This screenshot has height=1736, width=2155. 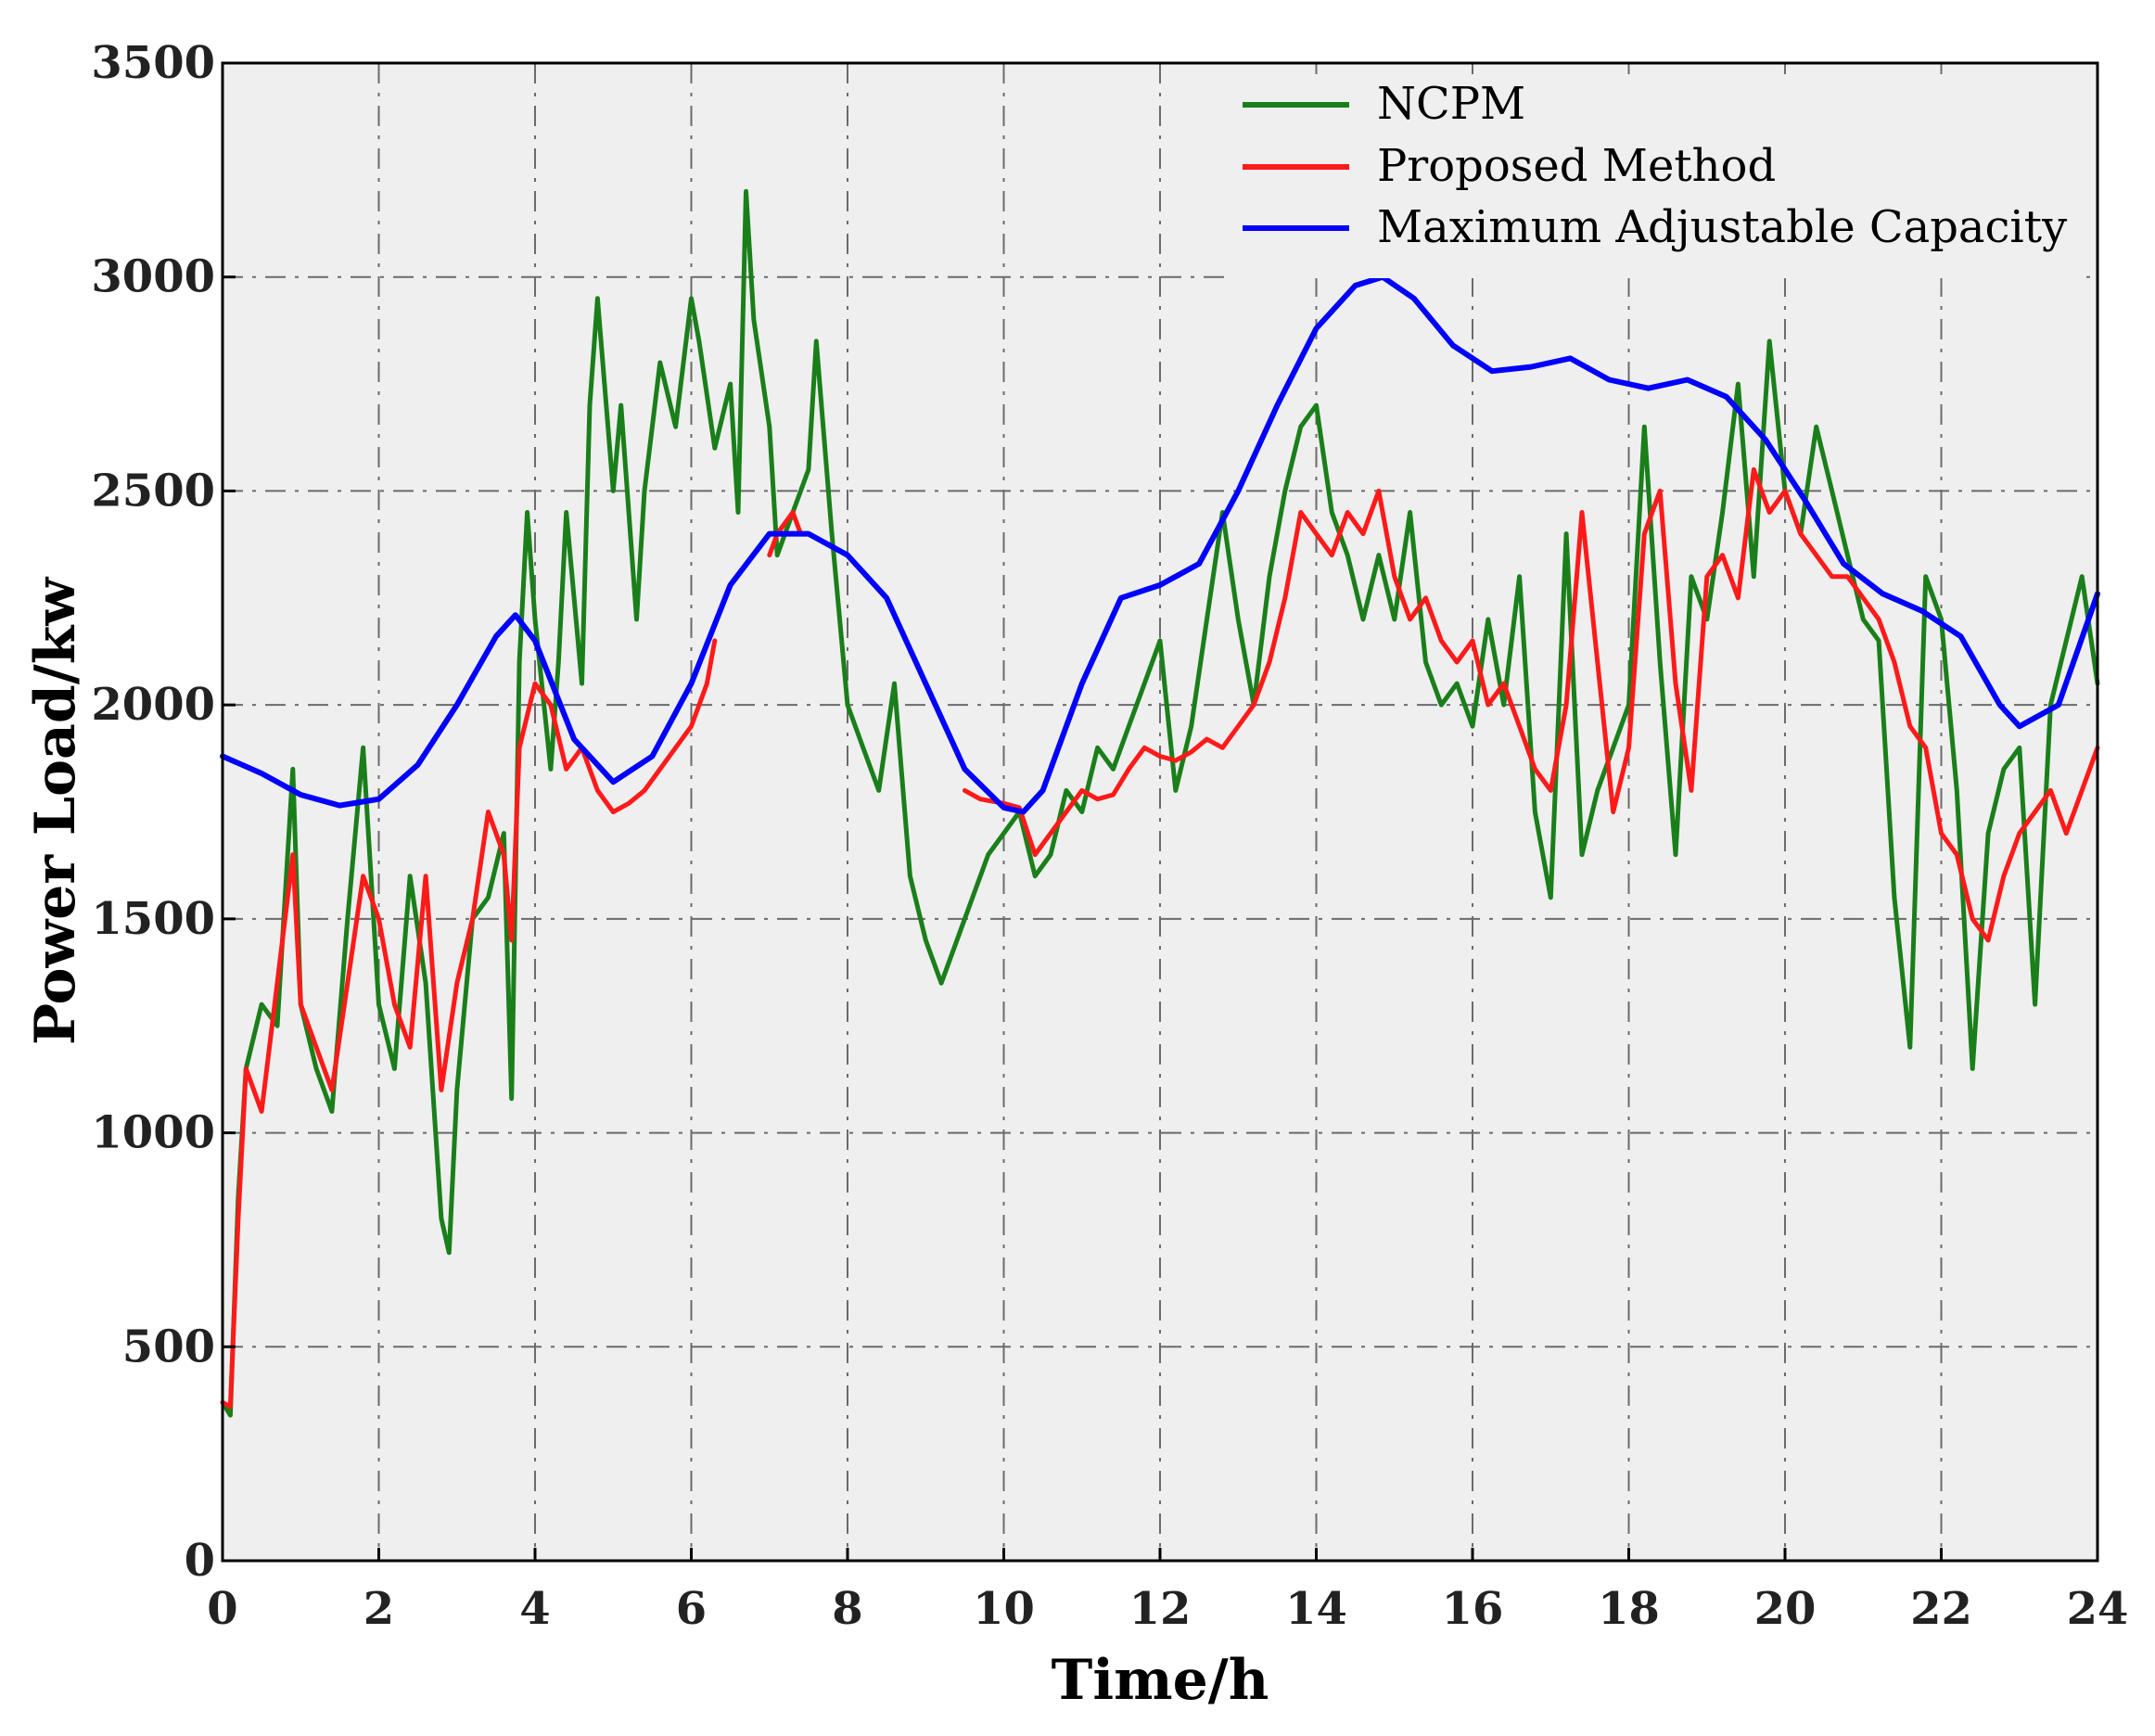 What do you see at coordinates (153, 277) in the screenshot?
I see `y-tick-label-3000: 3000` at bounding box center [153, 277].